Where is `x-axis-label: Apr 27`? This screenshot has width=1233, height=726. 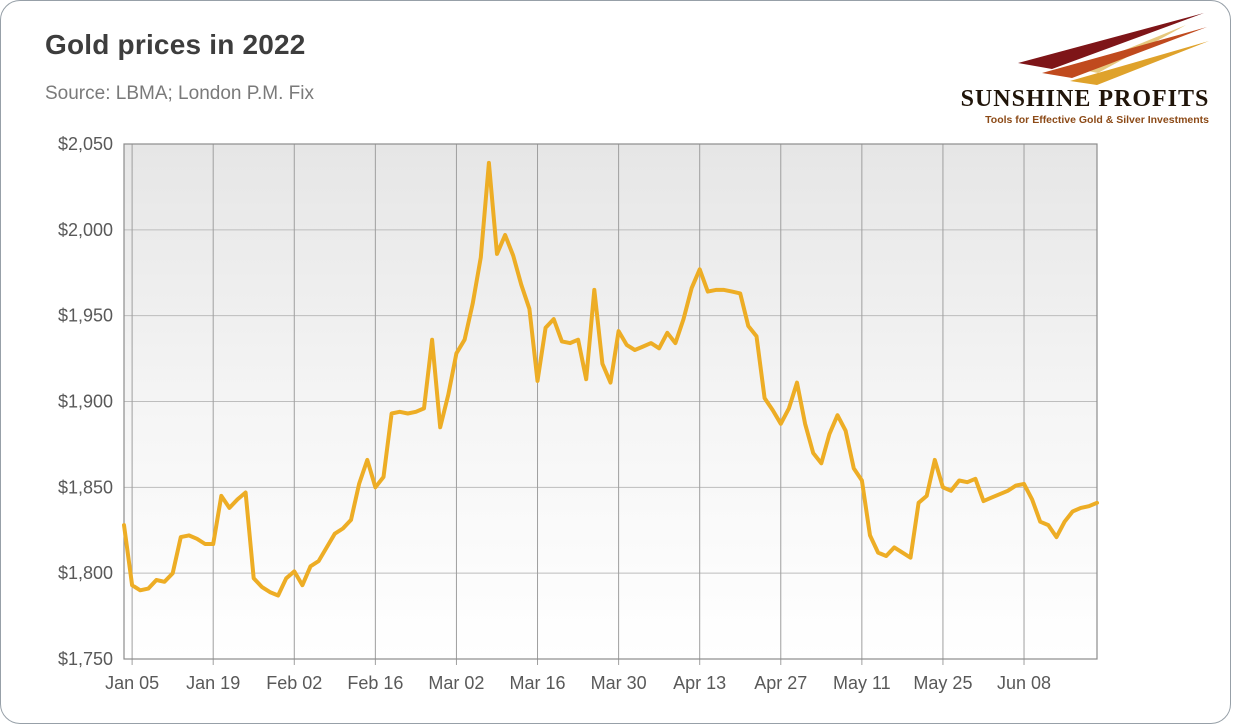 x-axis-label: Apr 27 is located at coordinates (780, 683).